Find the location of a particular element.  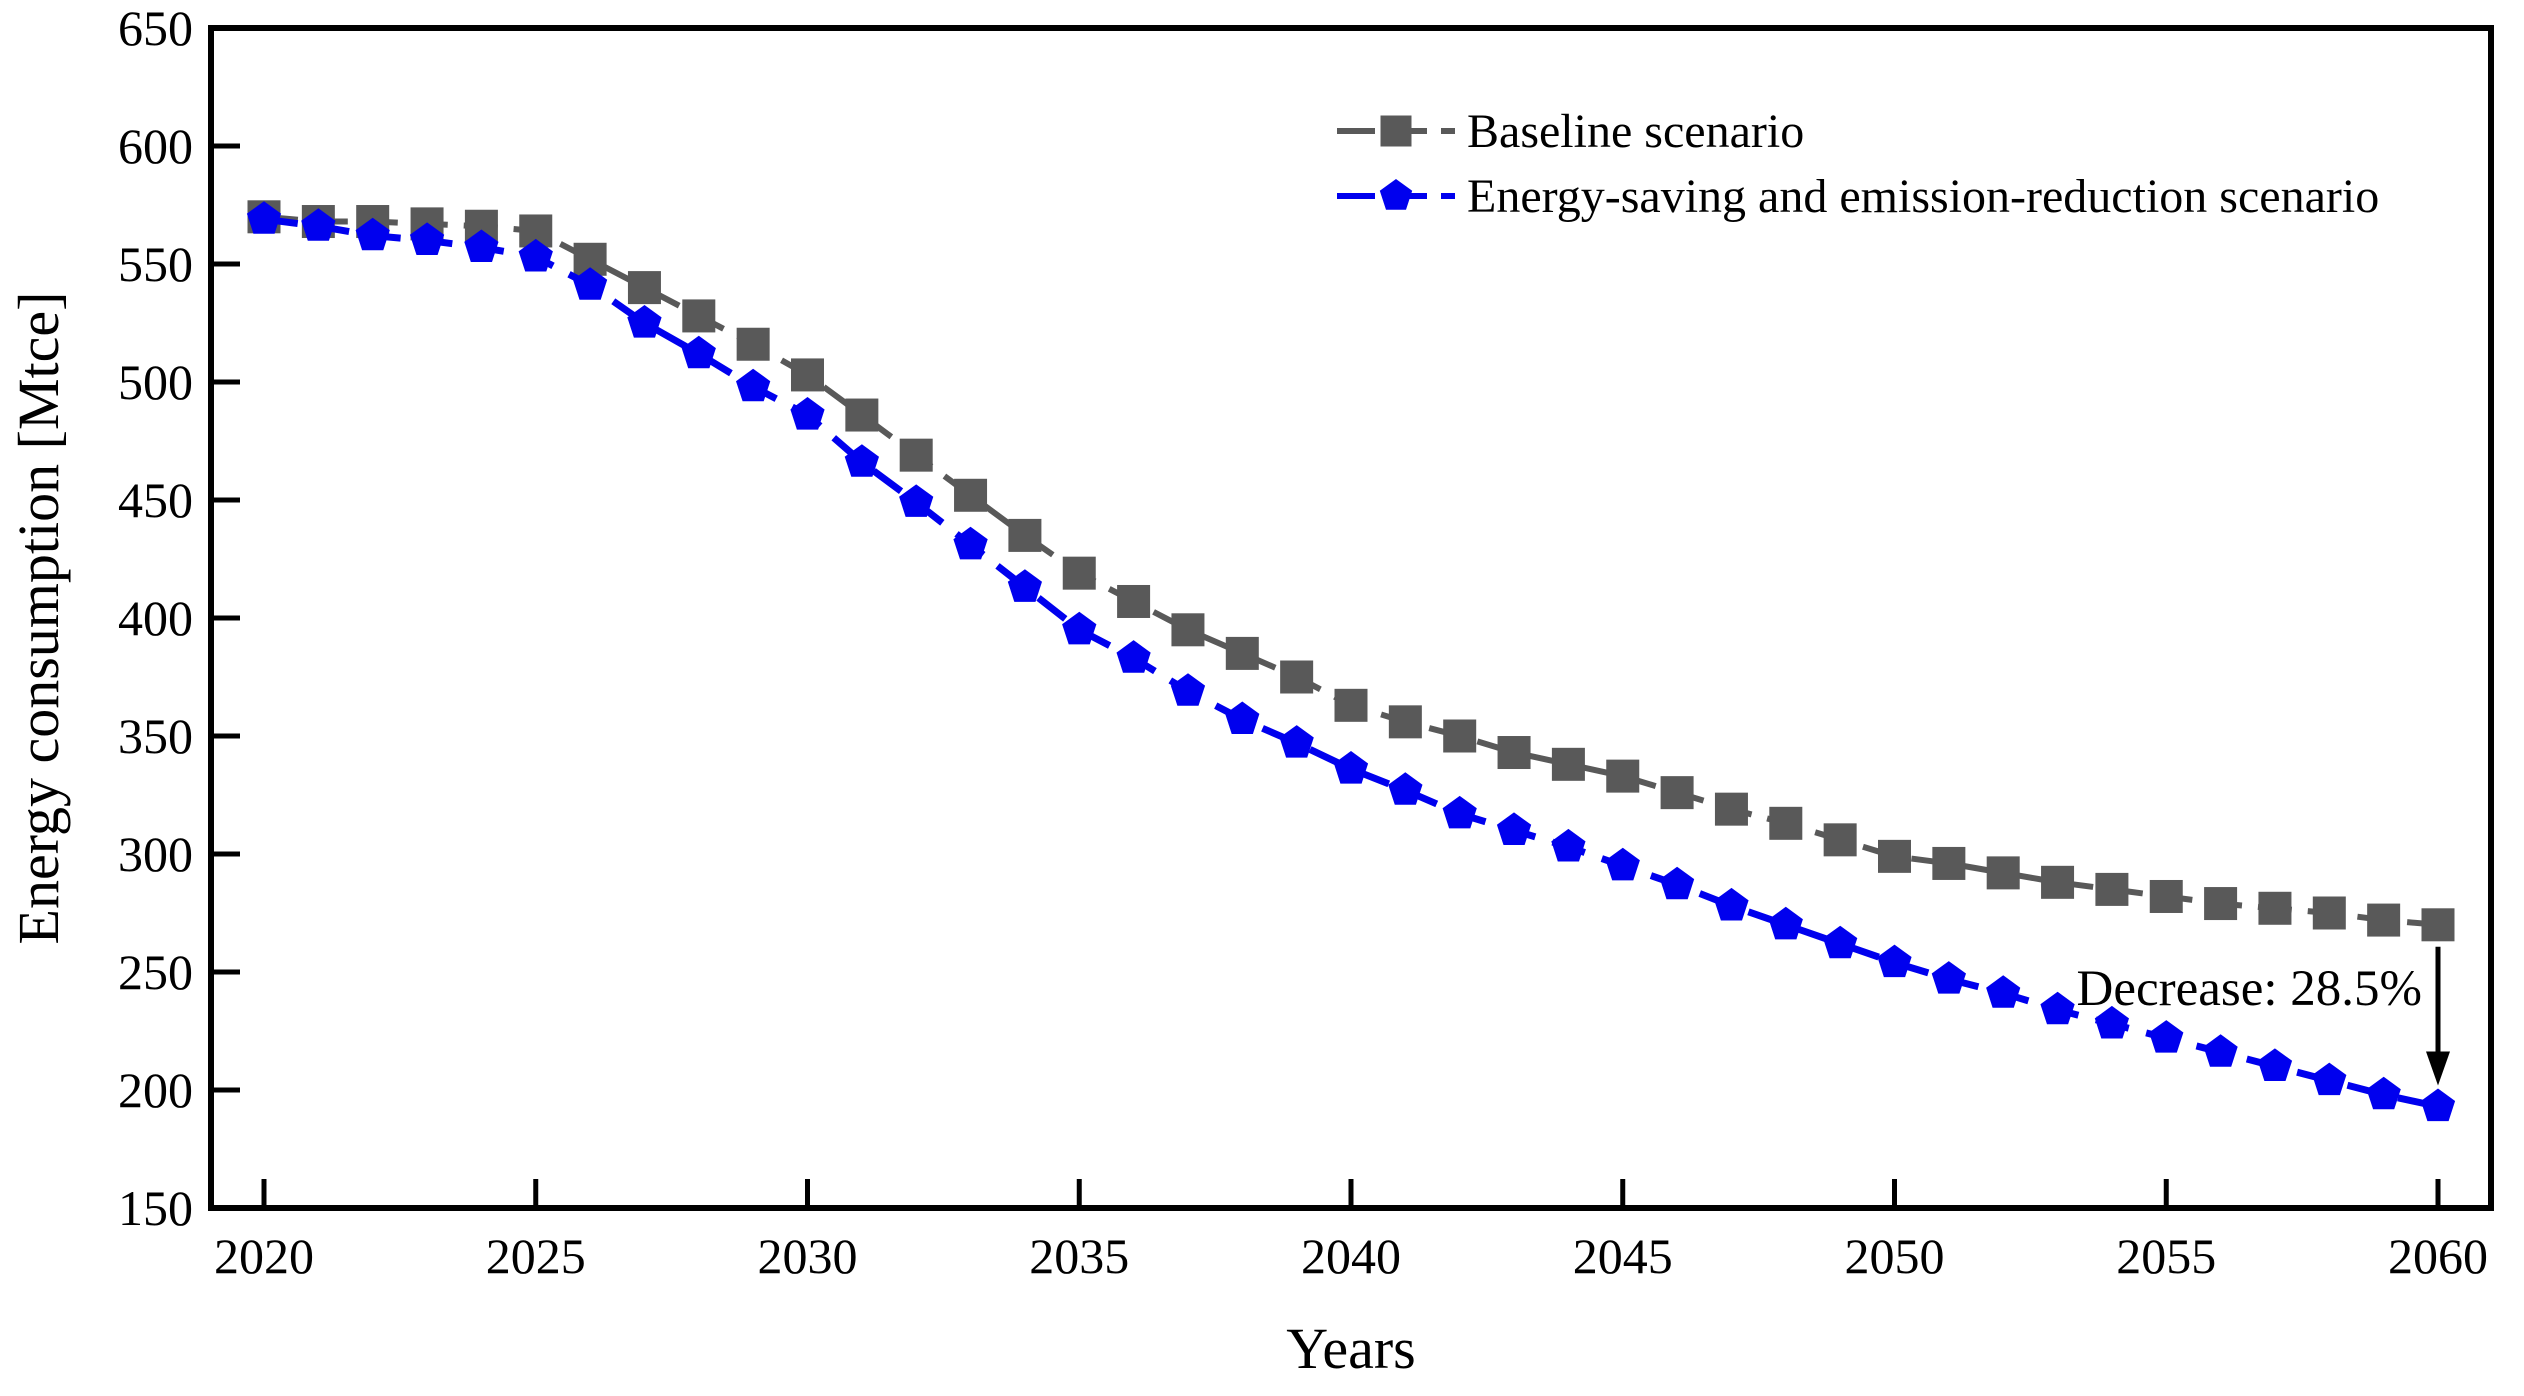

y-axis: 150 200 250 300 350 400 450 500 550 600 650 is located at coordinates (179, 618).